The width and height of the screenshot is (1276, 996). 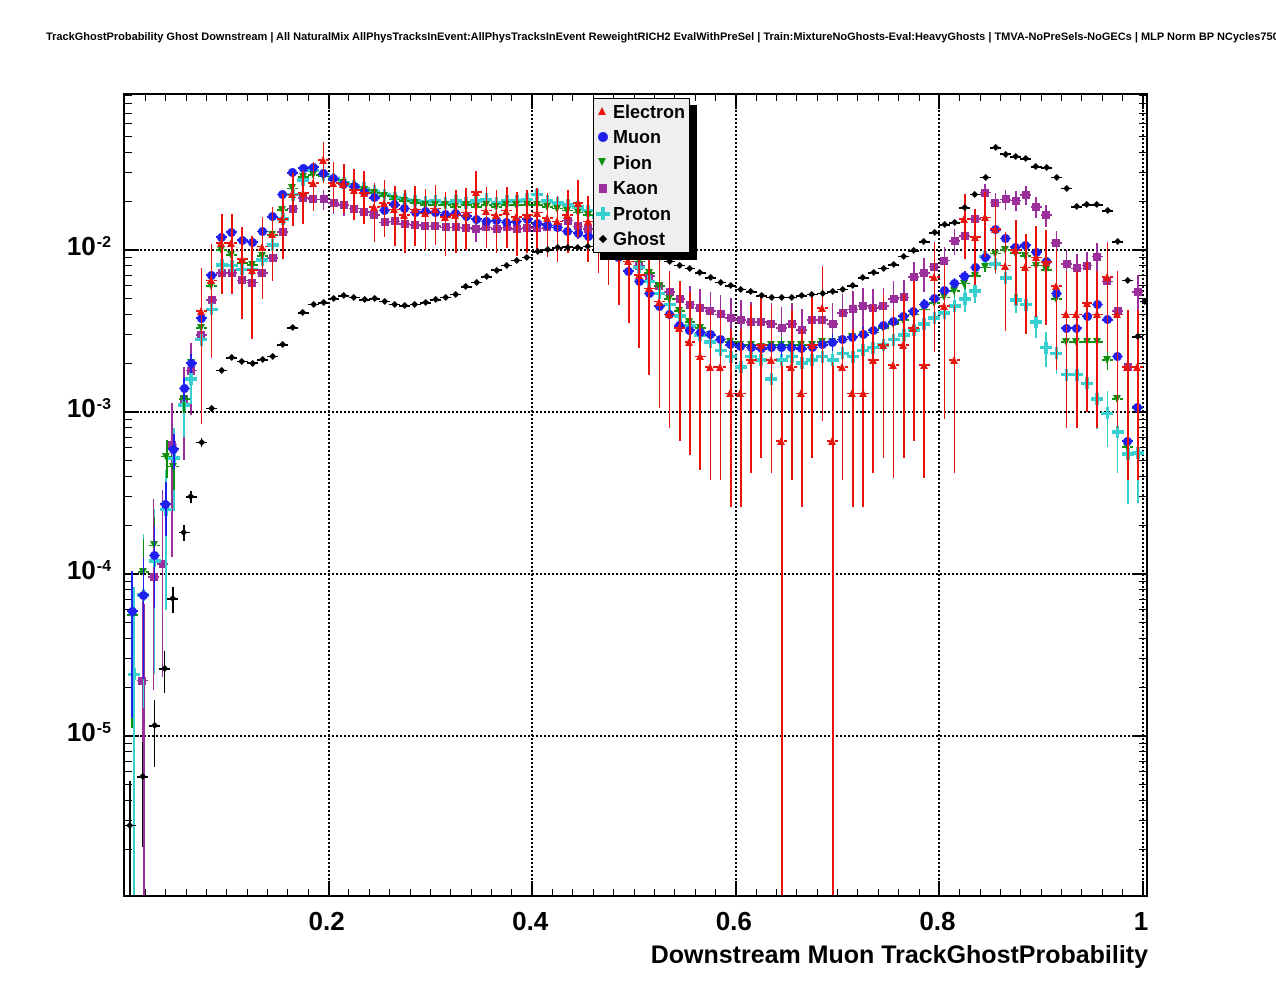 I want to click on legend: Electron Muon Pion Kaon Proton Ghost, so click(x=641, y=175).